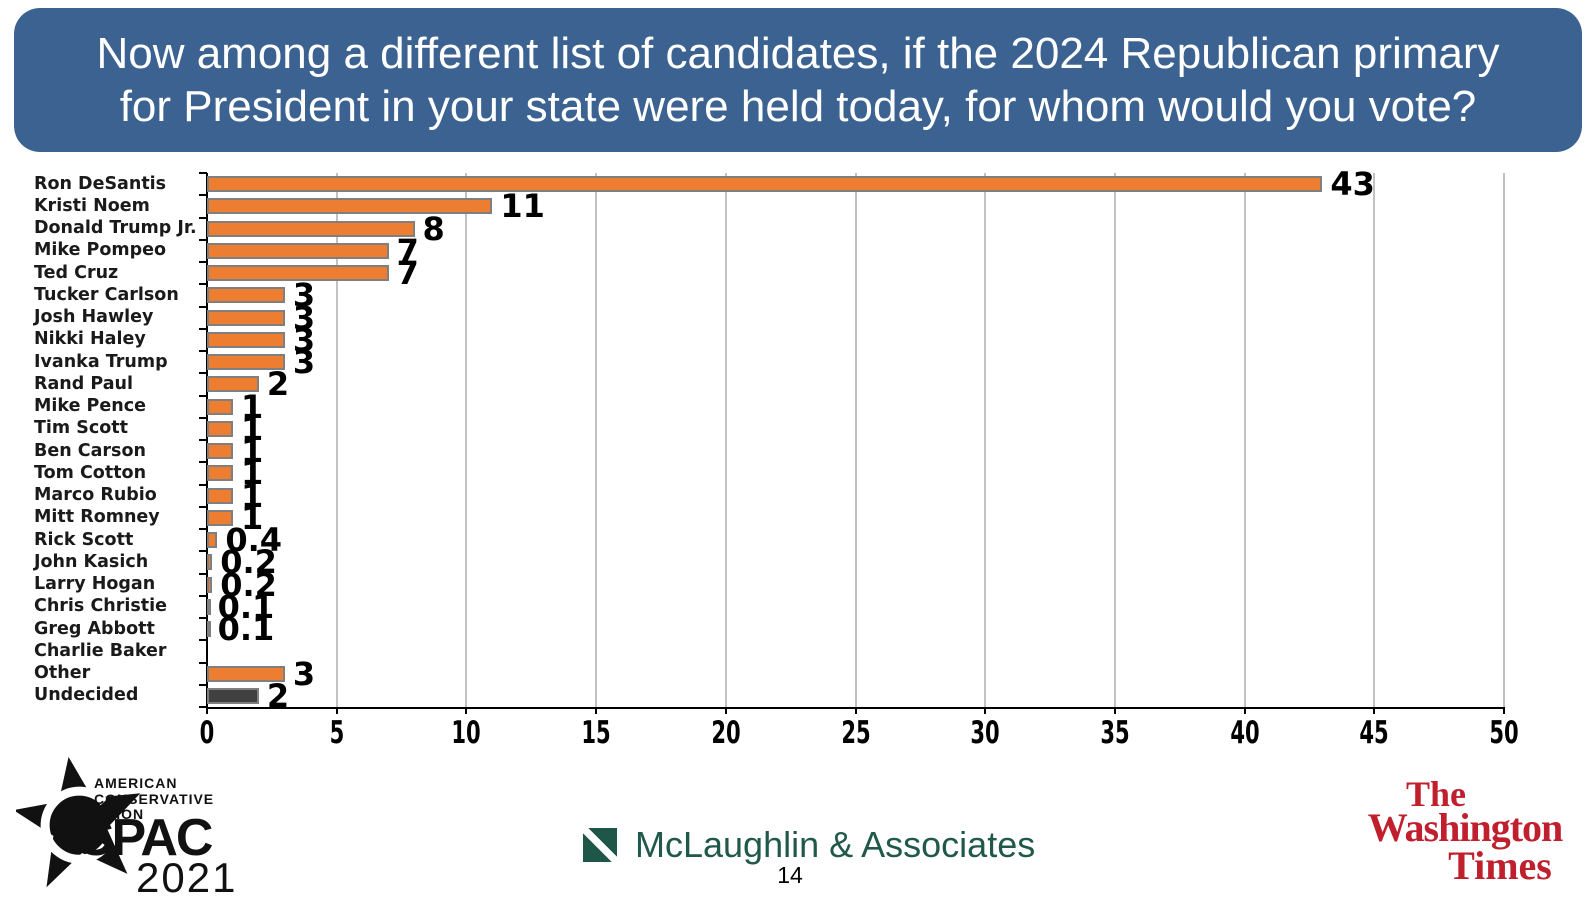 The image size is (1596, 902). Describe the element at coordinates (207, 441) in the screenshot. I see `y-axis-line` at that location.